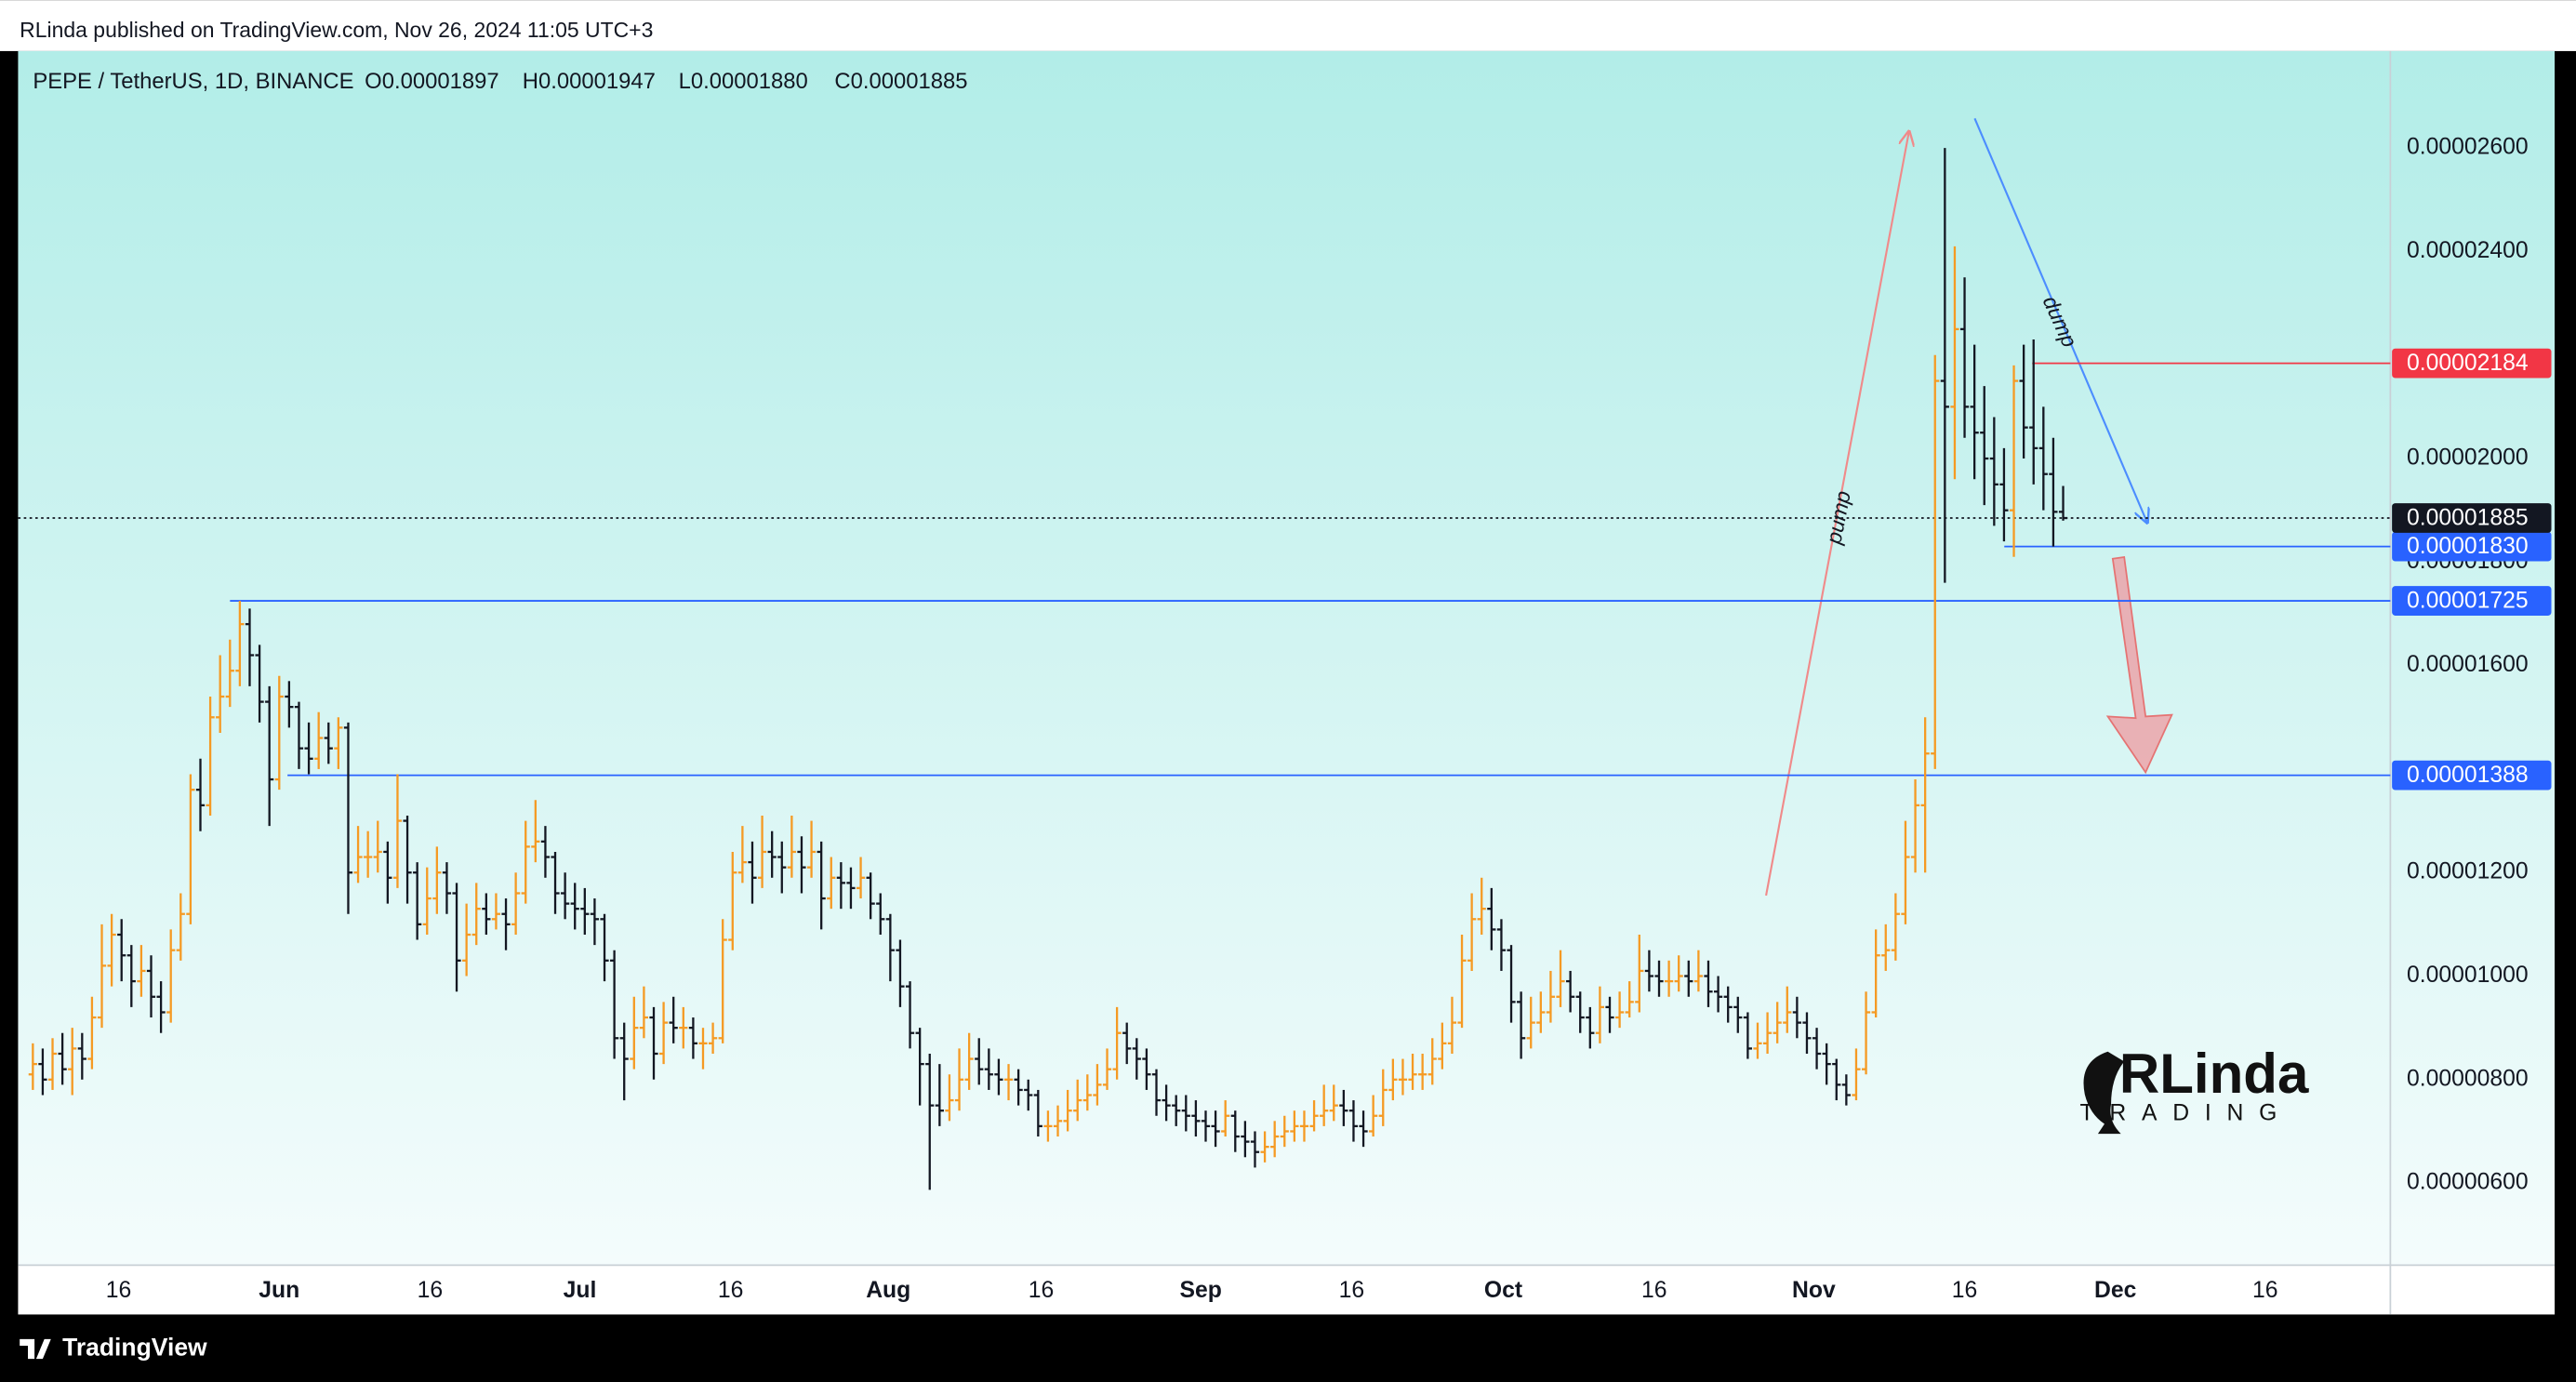 This screenshot has width=2576, height=1382. What do you see at coordinates (2468, 776) in the screenshot?
I see `level-badge-label: 0.00001388` at bounding box center [2468, 776].